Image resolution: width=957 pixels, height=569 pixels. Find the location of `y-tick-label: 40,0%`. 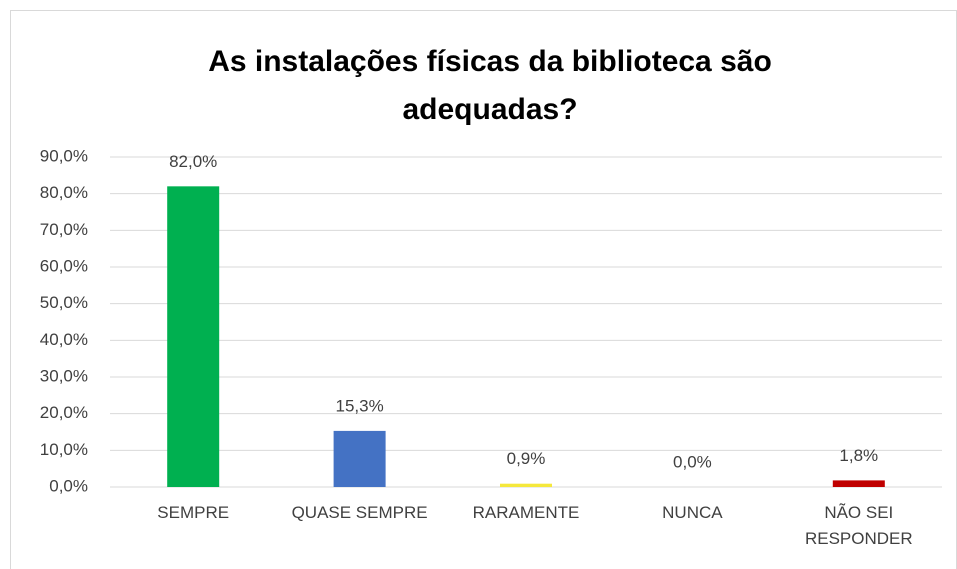

y-tick-label: 40,0% is located at coordinates (64, 339).